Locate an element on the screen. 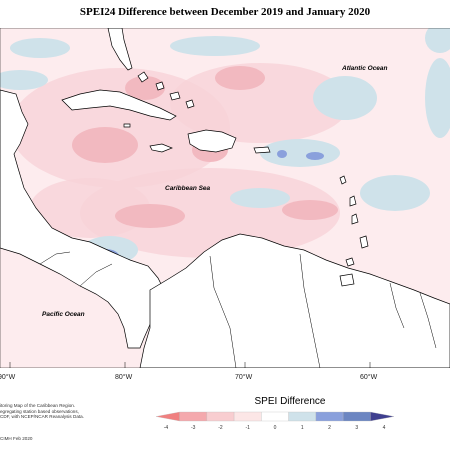 The width and height of the screenshot is (450, 450). pacific-ocean-label: Pacific Ocean is located at coordinates (63, 314).